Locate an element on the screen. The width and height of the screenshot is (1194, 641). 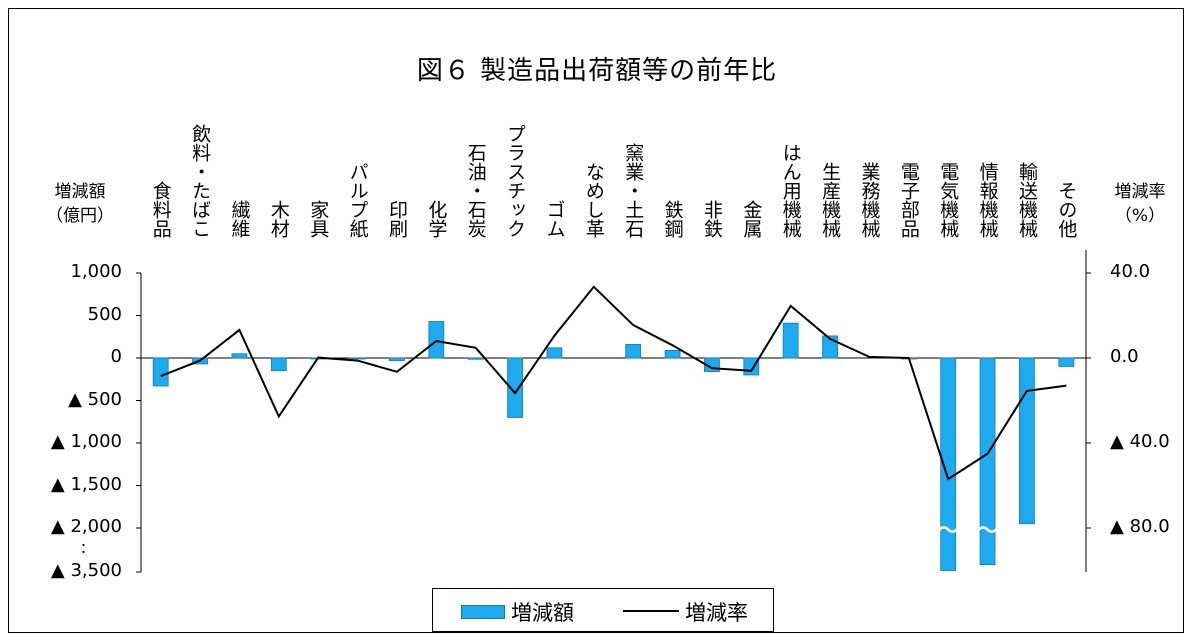
category-label: 金属 is located at coordinates (751, 219).